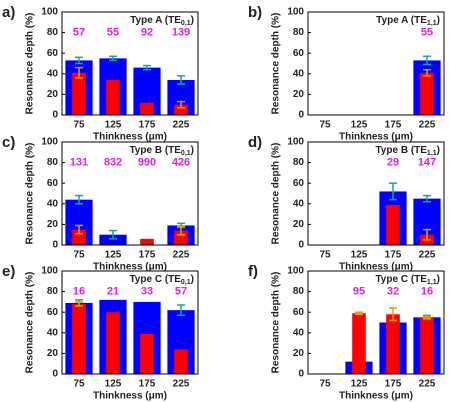 The image size is (465, 402). Describe the element at coordinates (427, 125) in the screenshot. I see `x-tick-label: 225` at that location.